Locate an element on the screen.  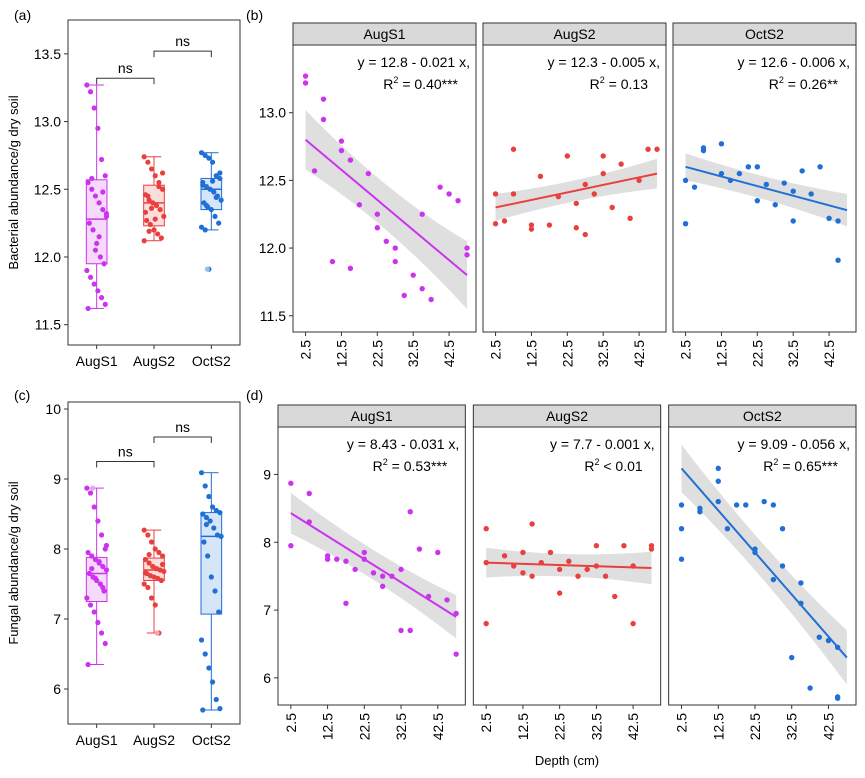
x-tick-label: AugS1 is located at coordinates (97, 361).